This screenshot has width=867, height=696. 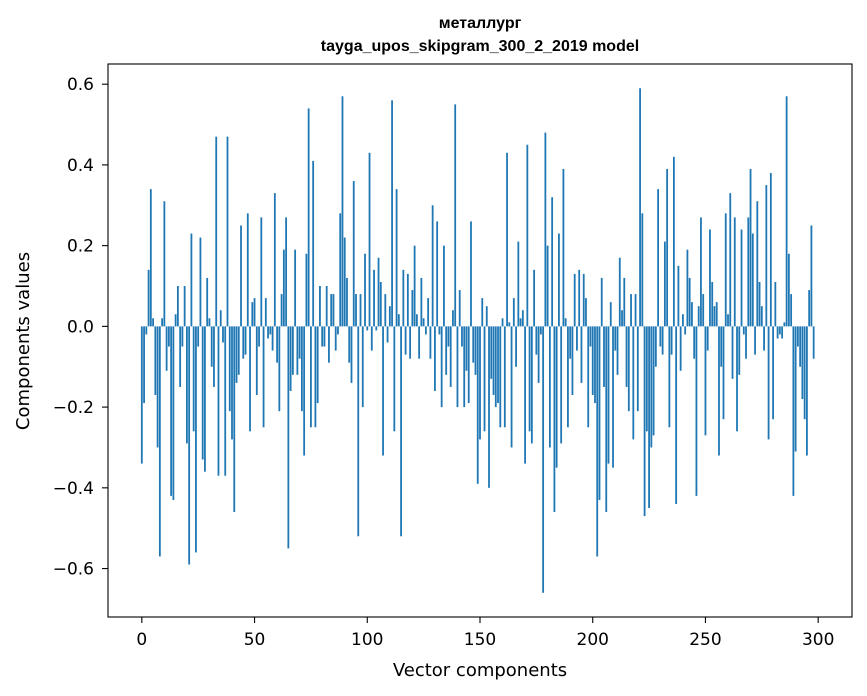 I want to click on y-tick-label: 0.0, so click(x=80, y=327).